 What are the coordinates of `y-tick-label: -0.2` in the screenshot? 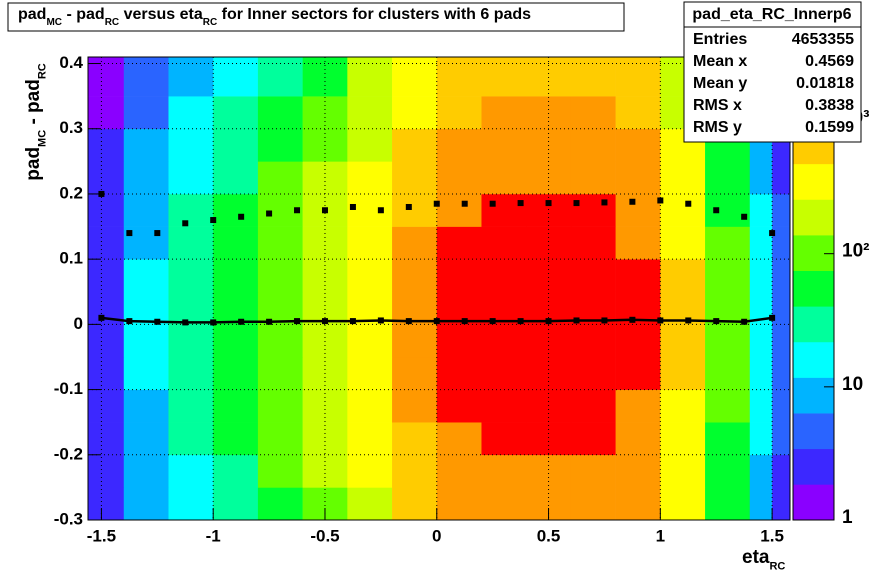 It's located at (68, 453).